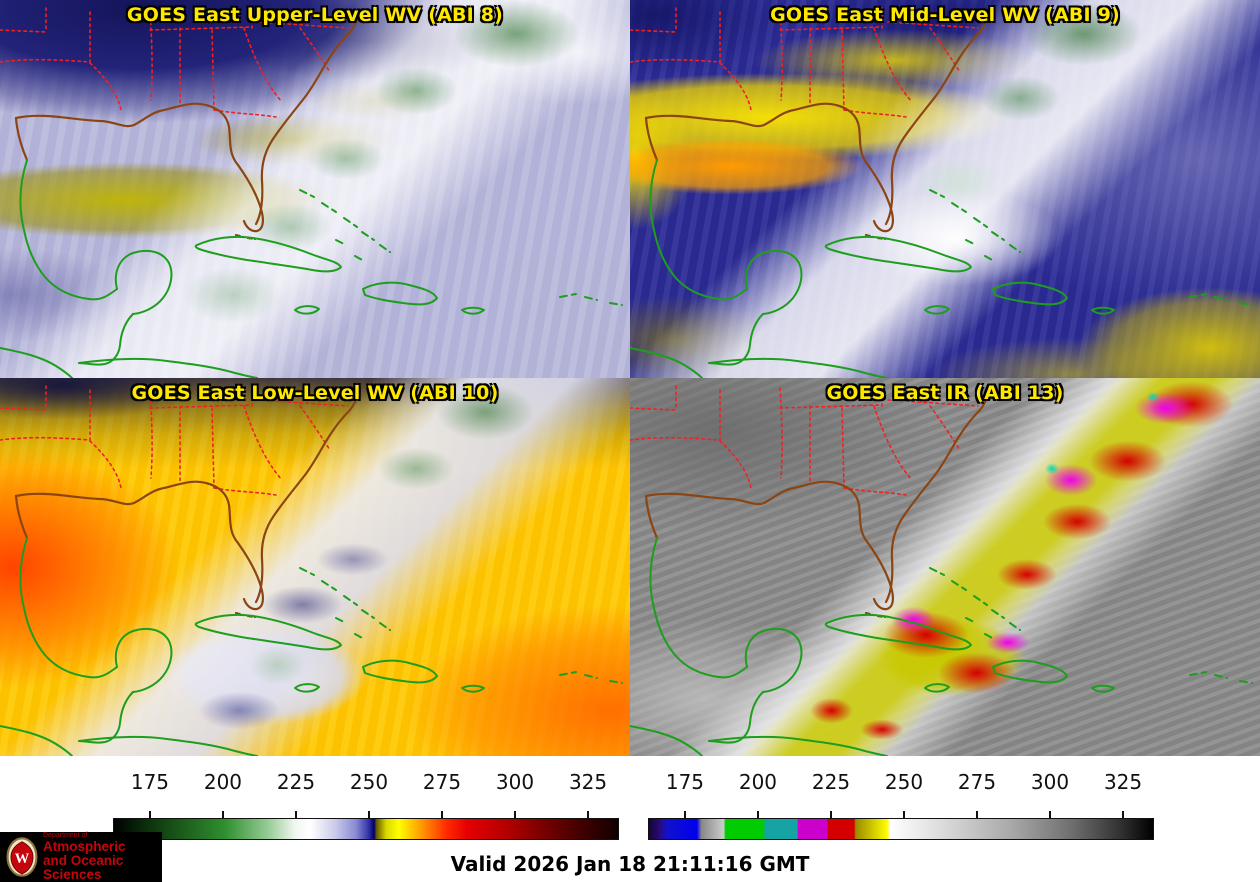 The height and width of the screenshot is (882, 1260). Describe the element at coordinates (901, 829) in the screenshot. I see `ir-colorbar-gradient` at that location.